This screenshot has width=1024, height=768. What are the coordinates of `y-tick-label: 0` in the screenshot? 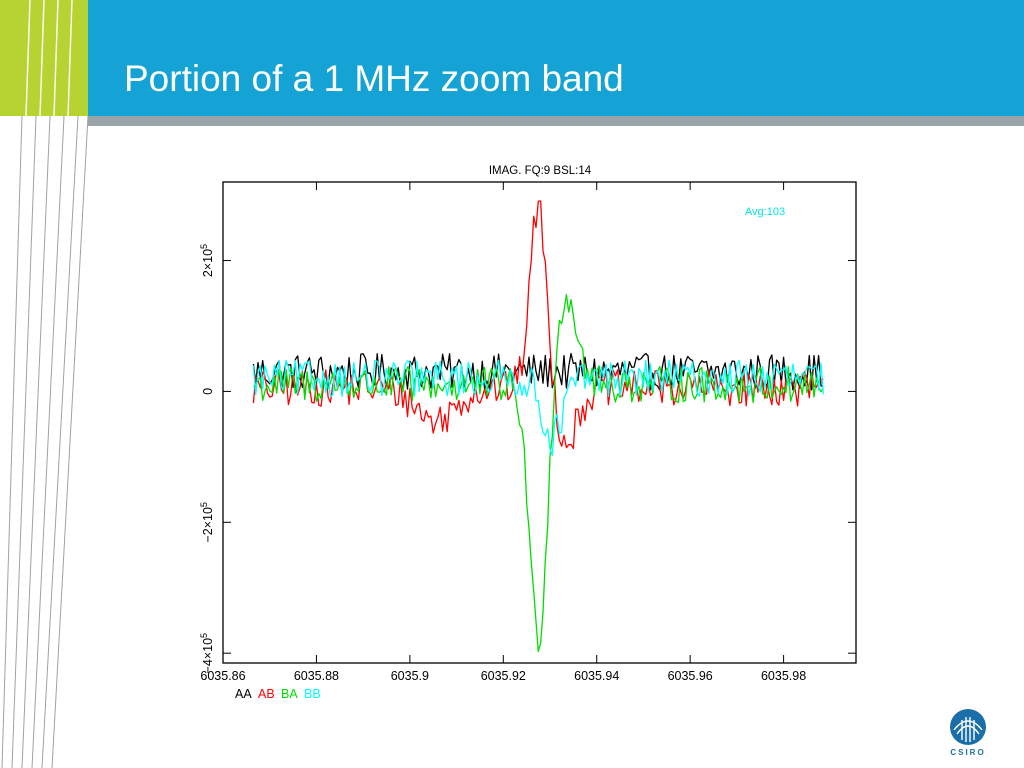 It's located at (208, 391).